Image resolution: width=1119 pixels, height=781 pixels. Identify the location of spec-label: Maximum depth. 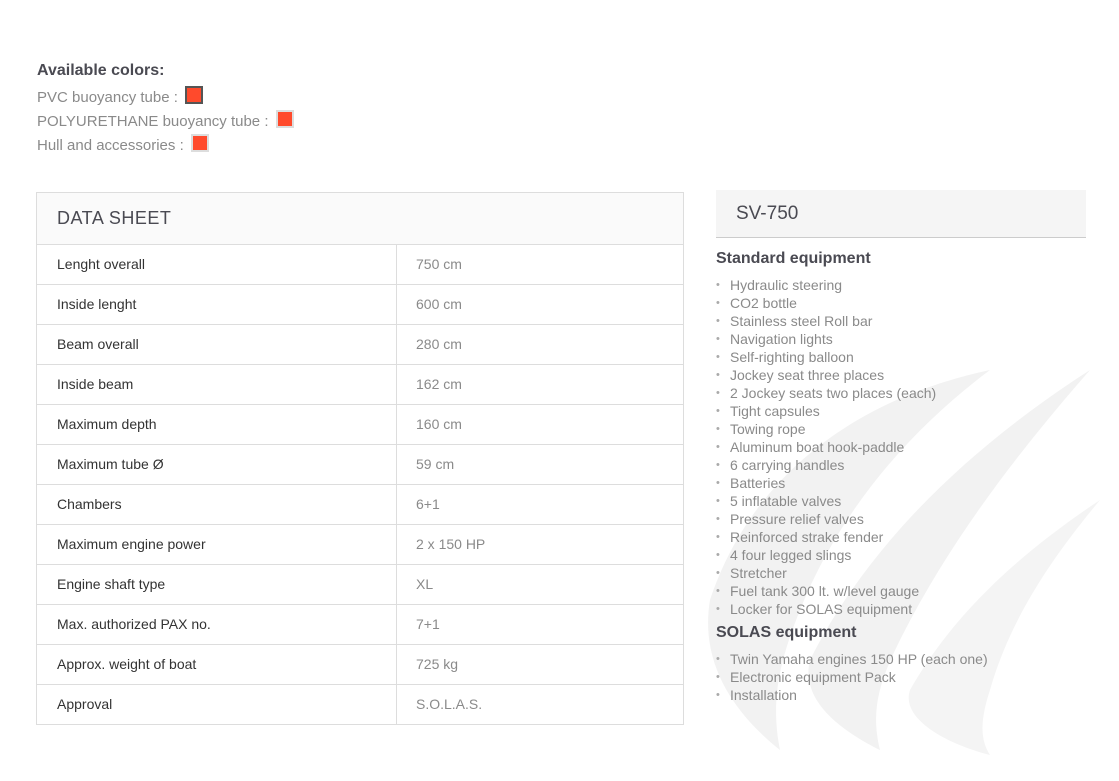
(217, 424).